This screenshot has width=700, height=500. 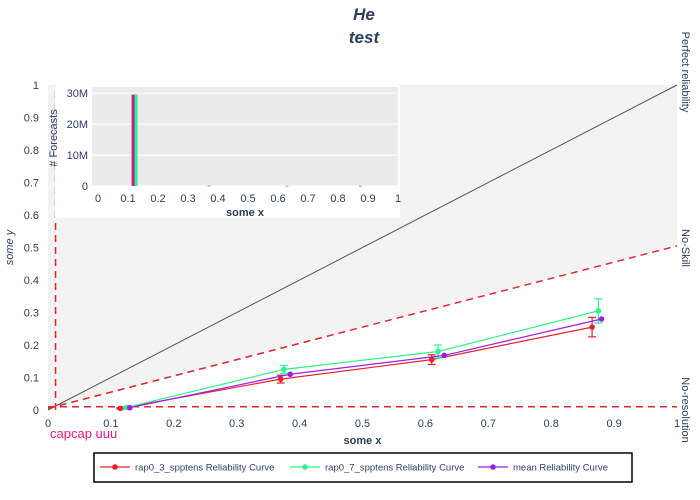 What do you see at coordinates (425, 424) in the screenshot?
I see `x-tick-label: 0.6` at bounding box center [425, 424].